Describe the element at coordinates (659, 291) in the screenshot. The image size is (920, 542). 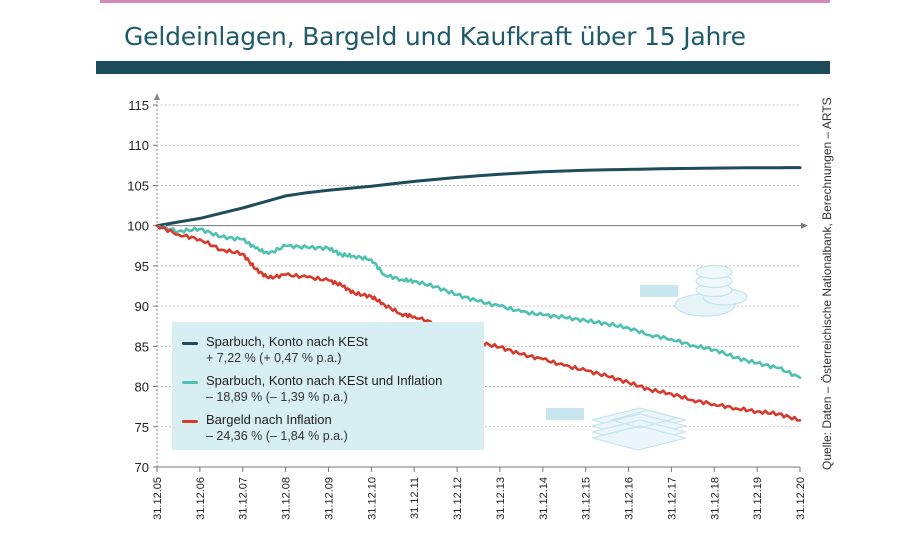
I see `coin-dash` at that location.